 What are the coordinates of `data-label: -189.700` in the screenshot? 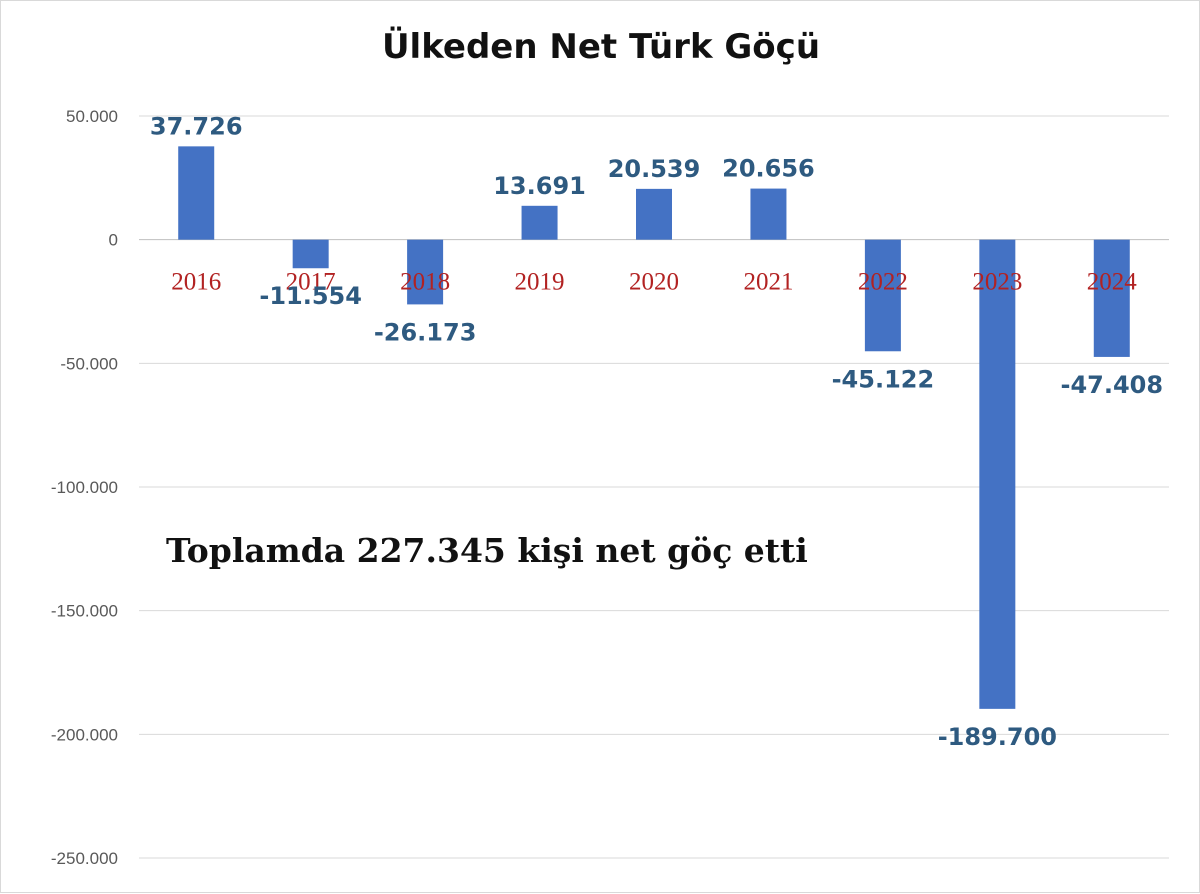 It's located at (997, 737).